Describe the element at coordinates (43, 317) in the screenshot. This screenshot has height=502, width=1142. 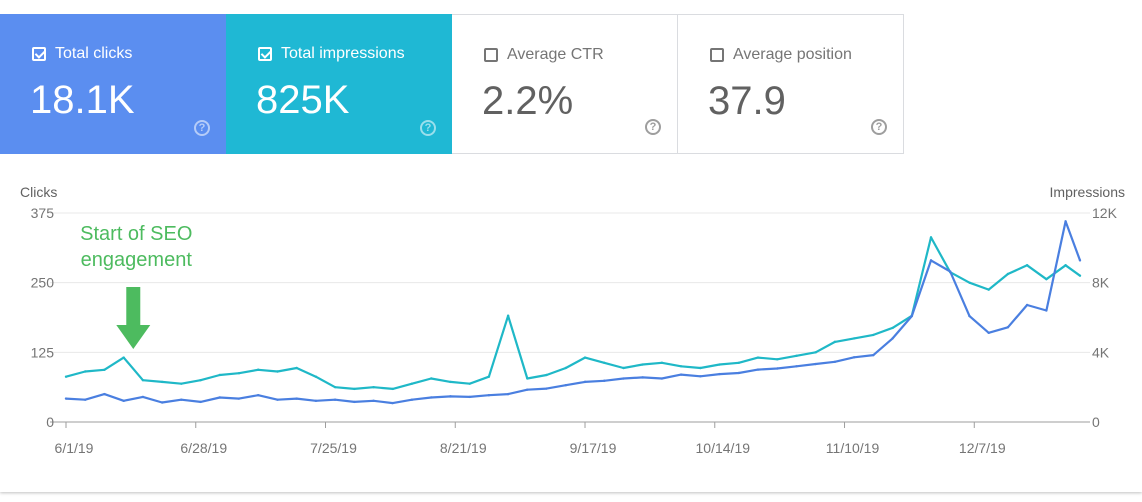
I see `left-axis-ticks: 375 250 125 0` at that location.